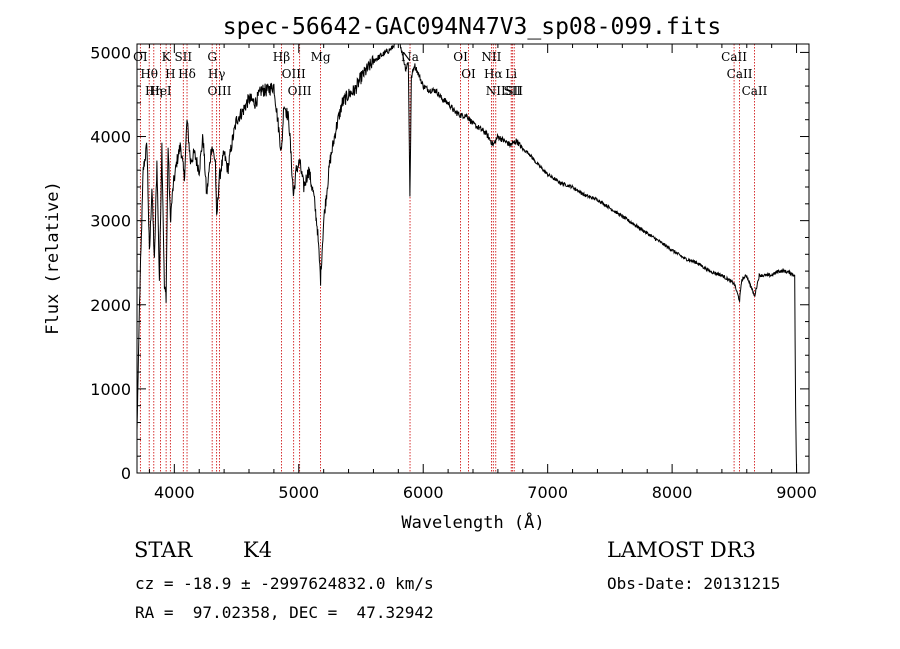 The image size is (900, 649). Describe the element at coordinates (212, 57) in the screenshot. I see `line-label-8: G` at that location.